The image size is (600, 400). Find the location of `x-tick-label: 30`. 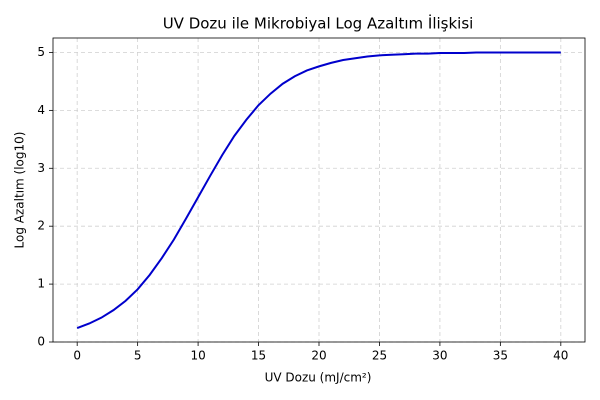

x-tick-label: 30 is located at coordinates (439, 356).